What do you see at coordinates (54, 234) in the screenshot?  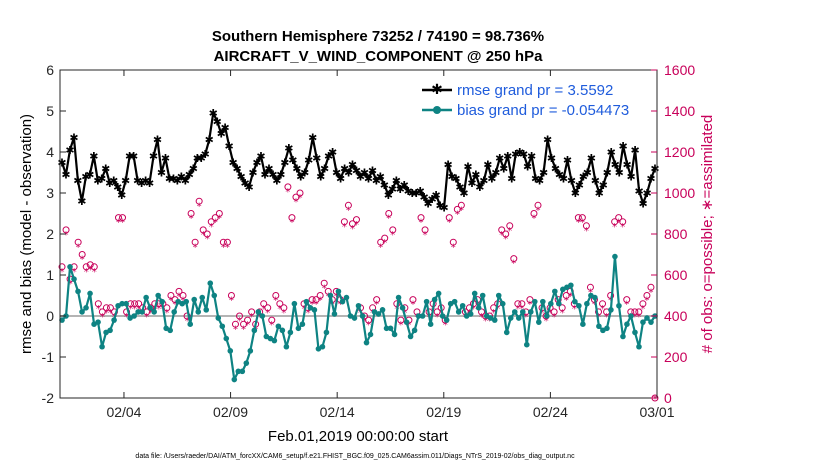 I see `left-axis-ticks: -2 -1 0 1 2 3 4 5 6` at bounding box center [54, 234].